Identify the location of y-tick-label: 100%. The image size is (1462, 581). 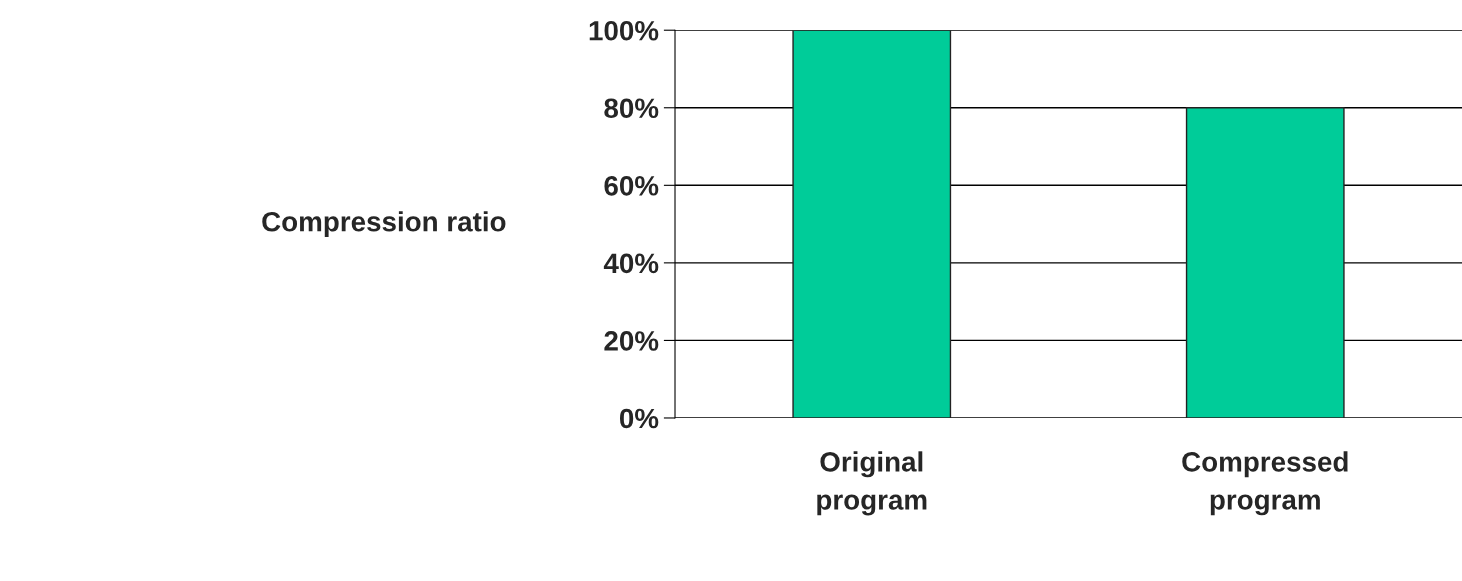
(624, 30).